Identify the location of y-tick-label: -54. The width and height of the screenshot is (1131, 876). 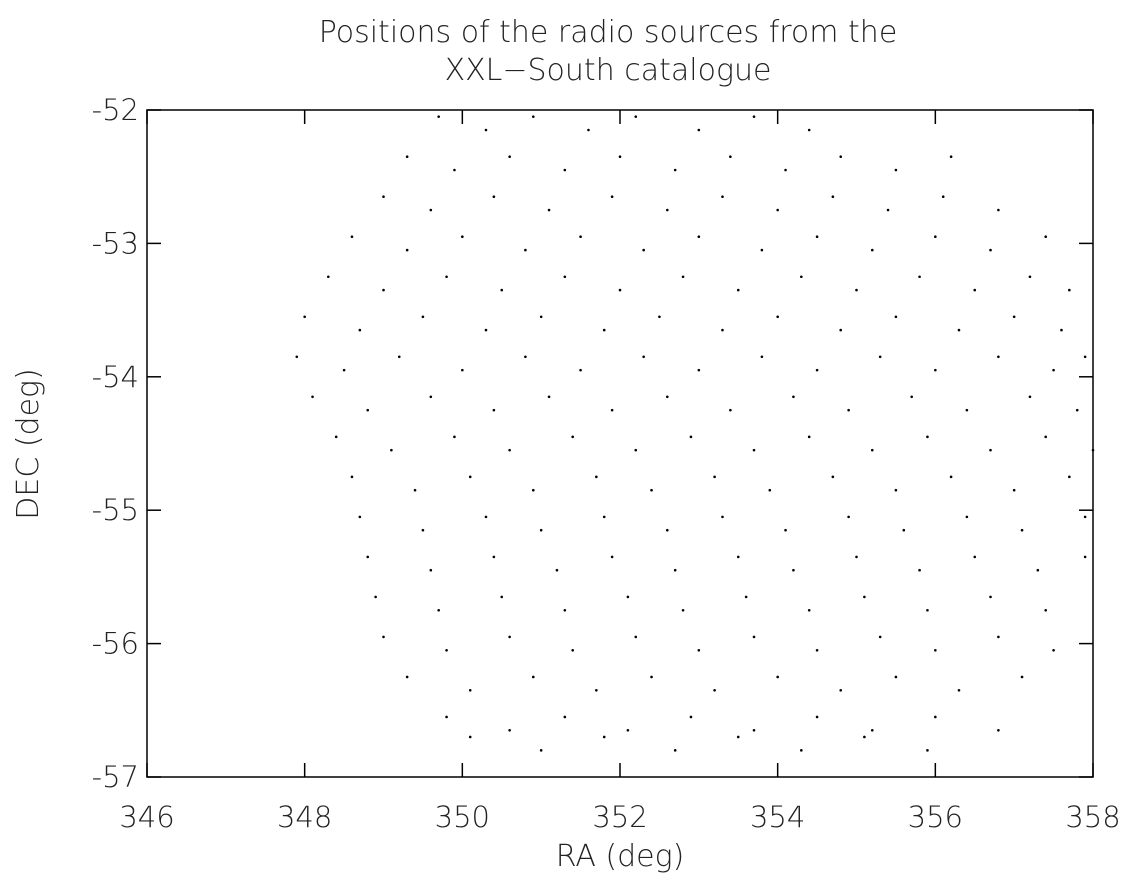
(115, 377).